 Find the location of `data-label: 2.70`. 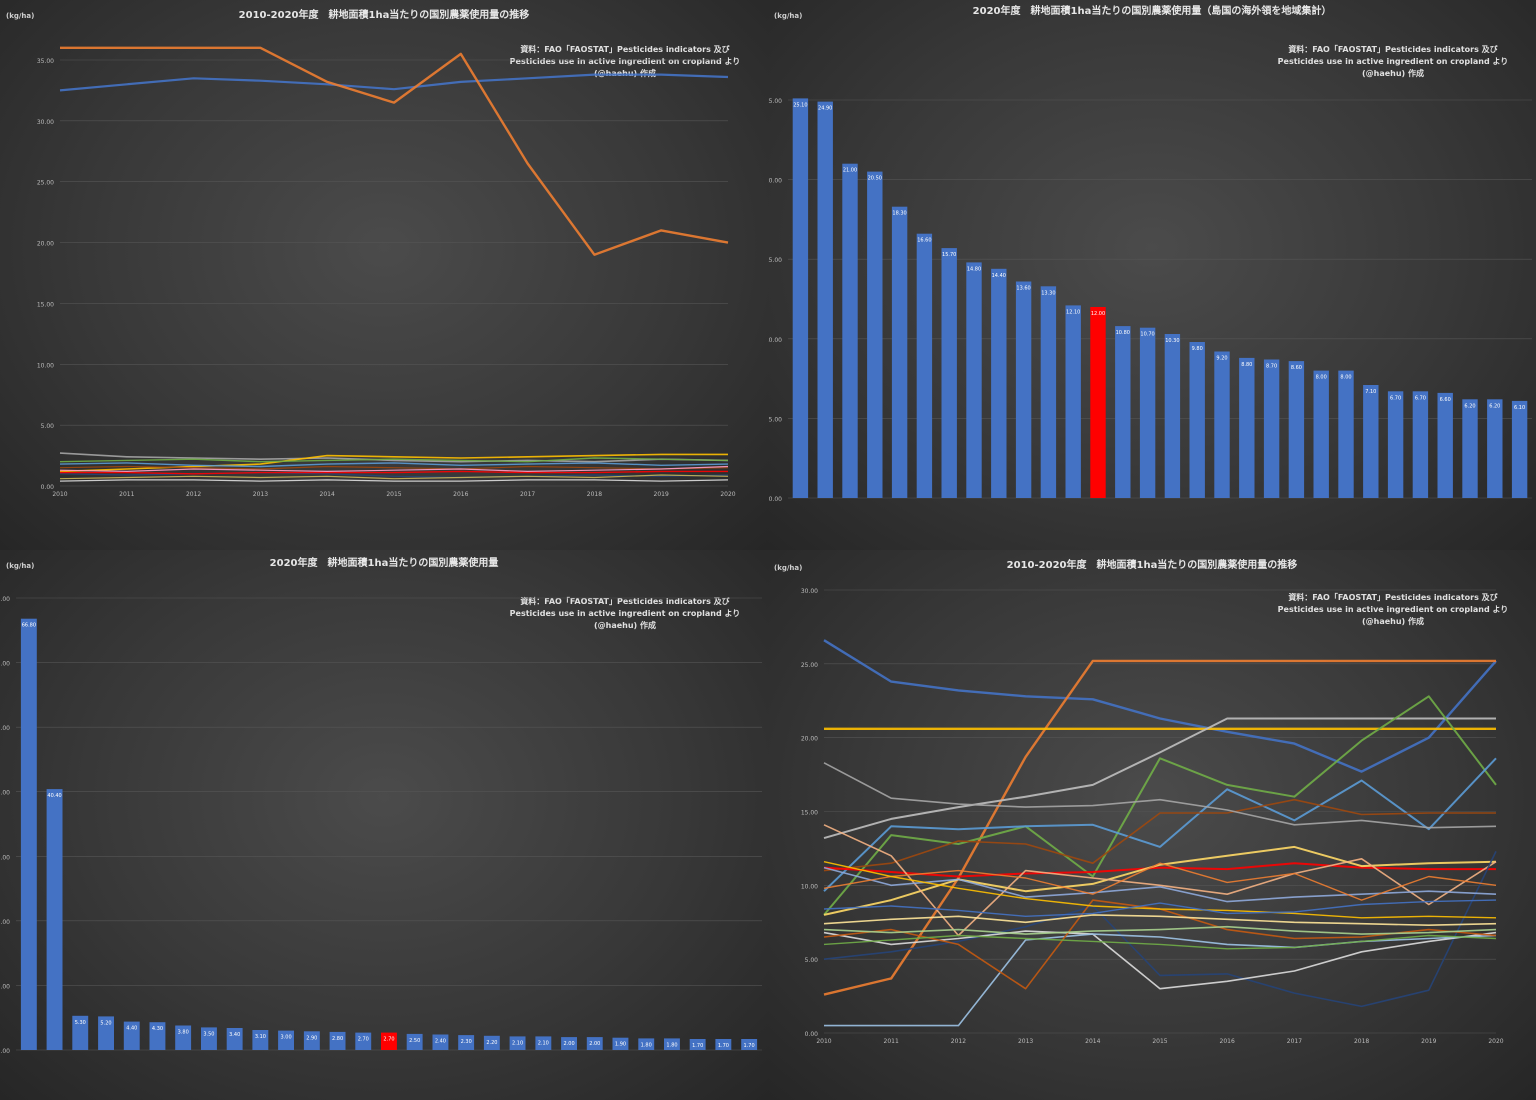

data-label: 2.70 is located at coordinates (363, 1040).